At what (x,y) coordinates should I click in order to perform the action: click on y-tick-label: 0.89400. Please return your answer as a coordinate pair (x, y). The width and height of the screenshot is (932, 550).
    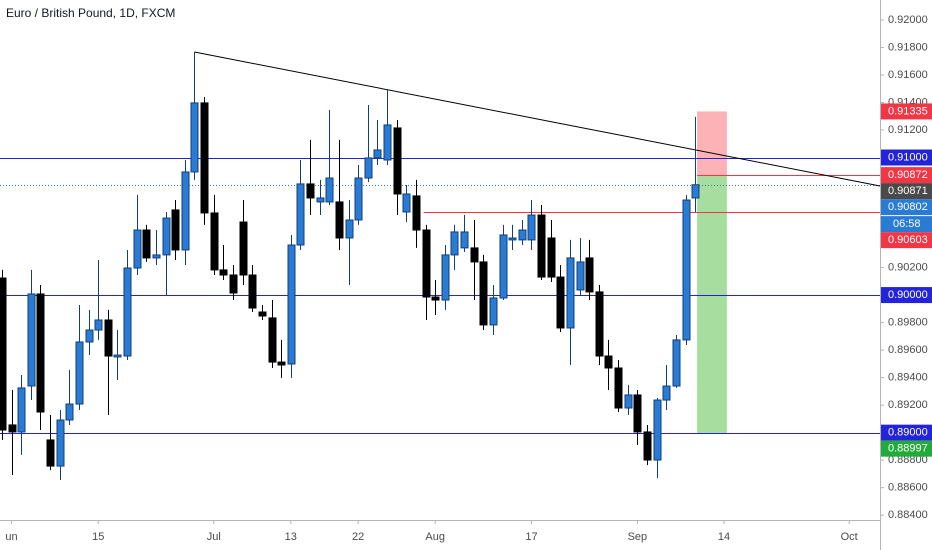
    Looking at the image, I should click on (908, 378).